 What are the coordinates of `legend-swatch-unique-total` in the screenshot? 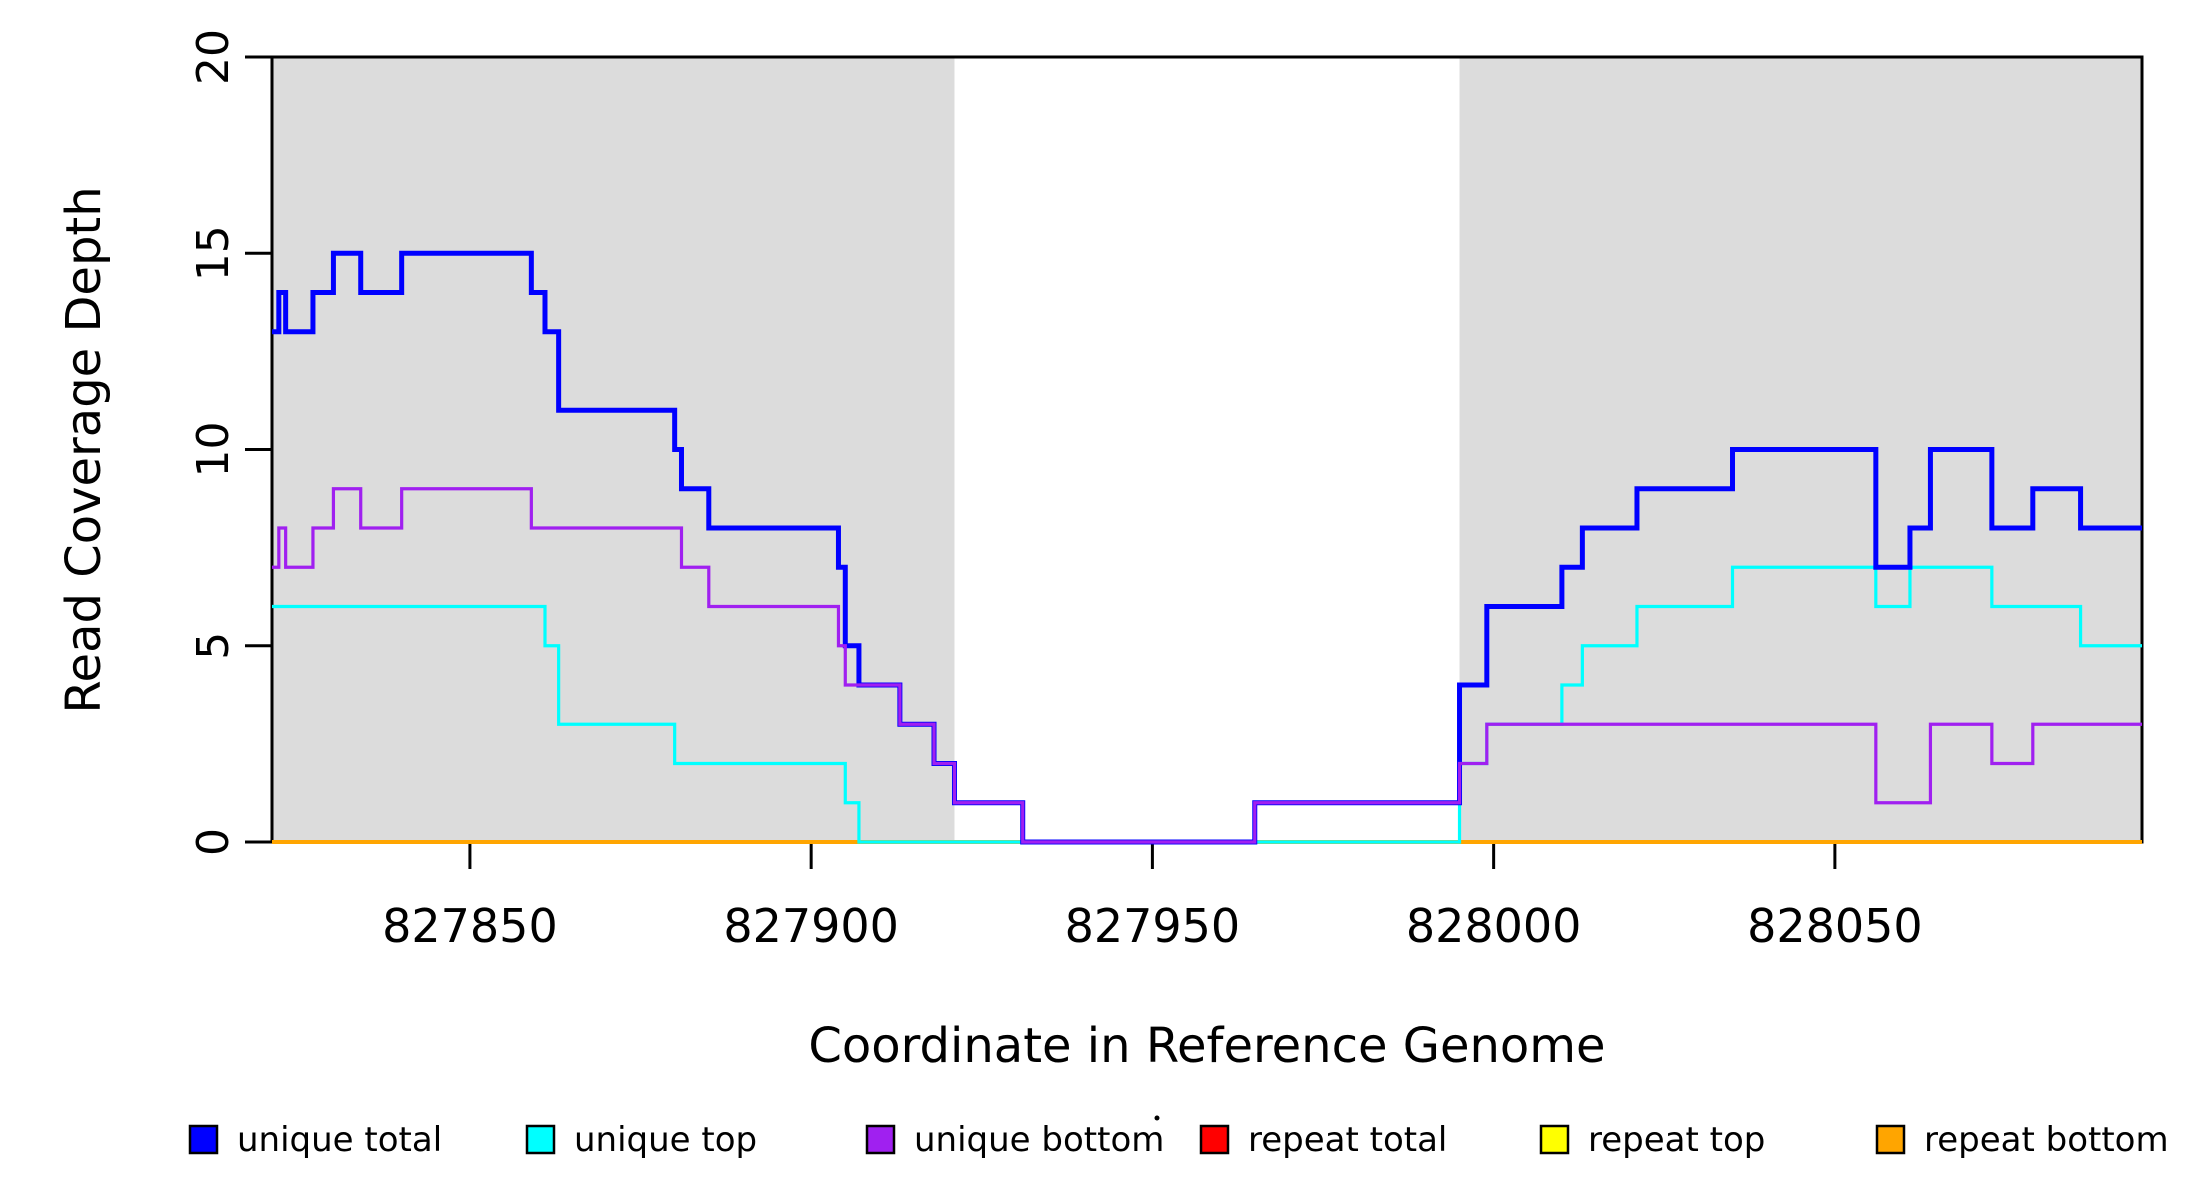 It's located at (203, 1139).